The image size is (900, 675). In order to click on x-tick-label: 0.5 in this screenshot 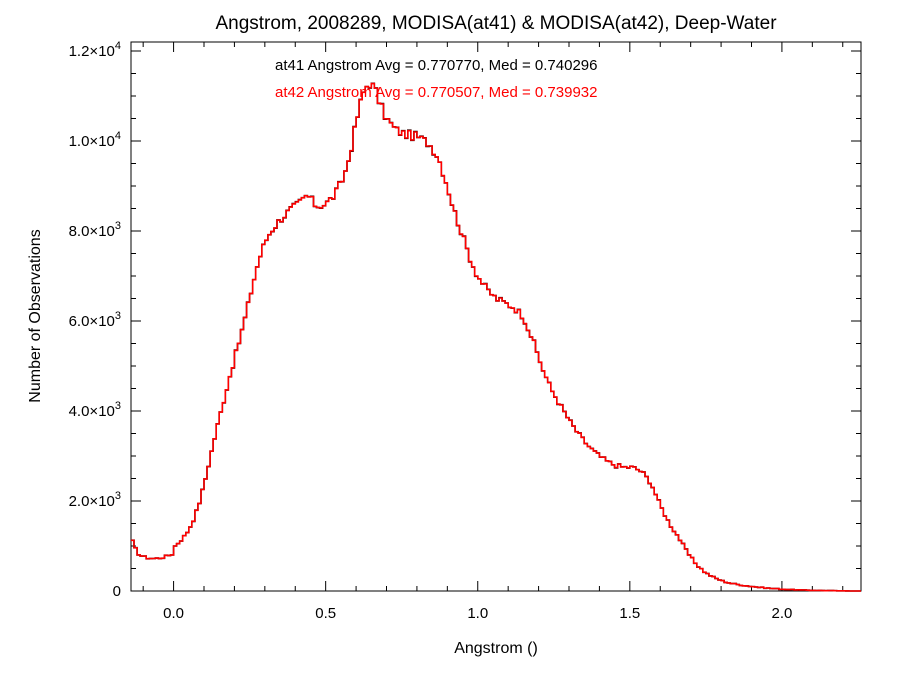, I will do `click(325, 613)`.